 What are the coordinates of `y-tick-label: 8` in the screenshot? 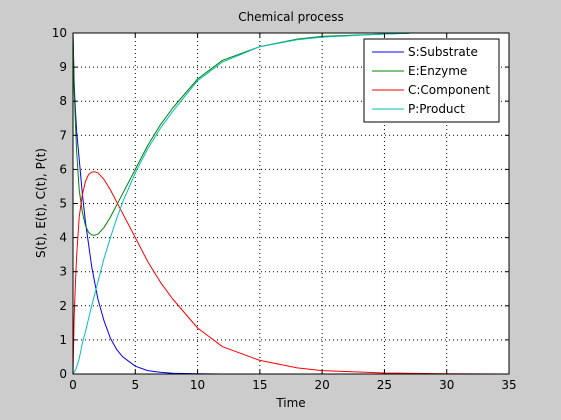 It's located at (63, 101).